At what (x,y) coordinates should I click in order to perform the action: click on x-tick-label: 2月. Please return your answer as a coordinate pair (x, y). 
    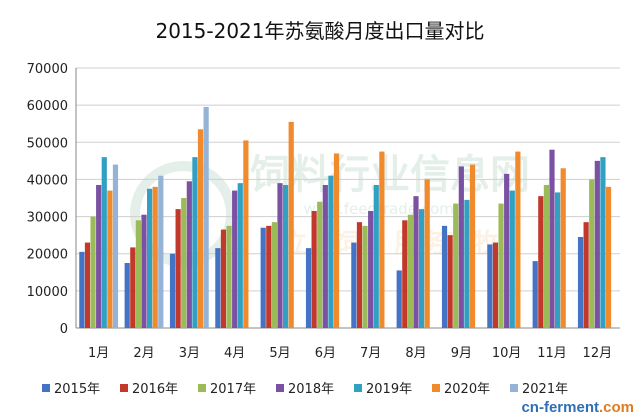
    Looking at the image, I should click on (143, 353).